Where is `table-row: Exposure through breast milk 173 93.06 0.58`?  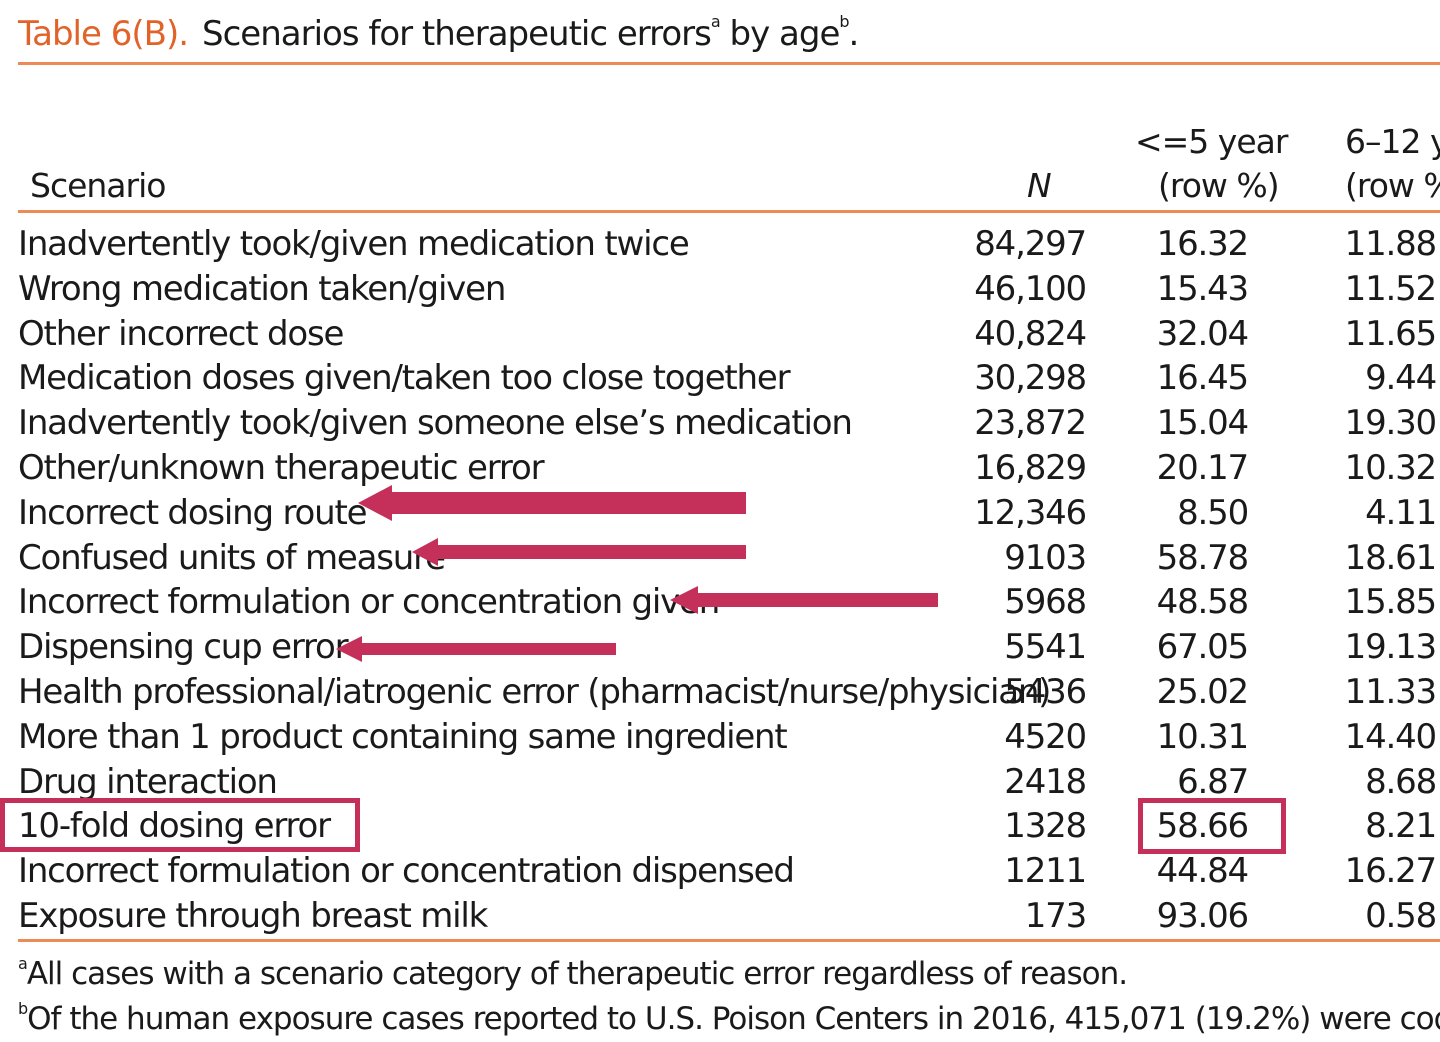
table-row: Exposure through breast milk 173 93.06 0.58 is located at coordinates (720, 916).